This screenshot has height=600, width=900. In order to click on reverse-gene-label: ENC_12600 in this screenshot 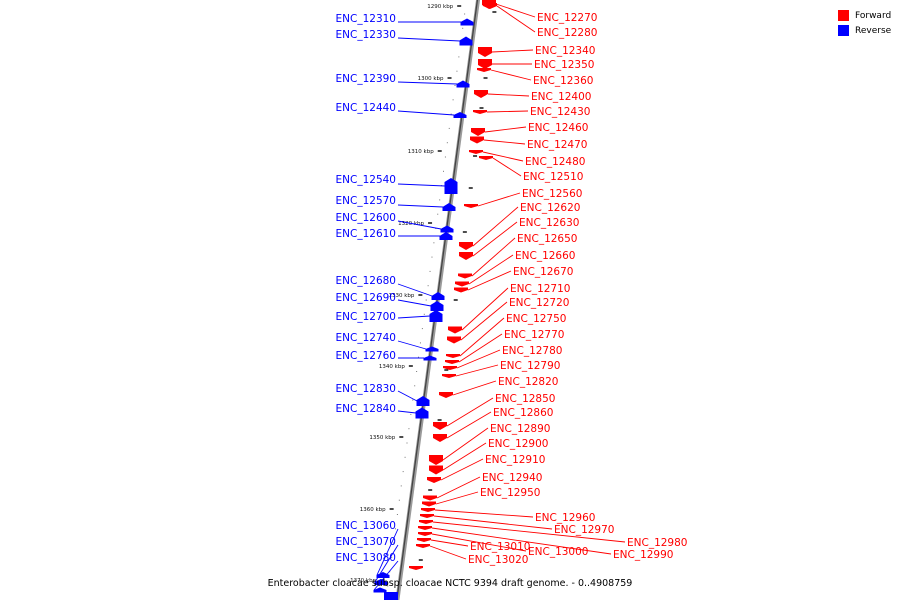, I will do `click(366, 218)`.